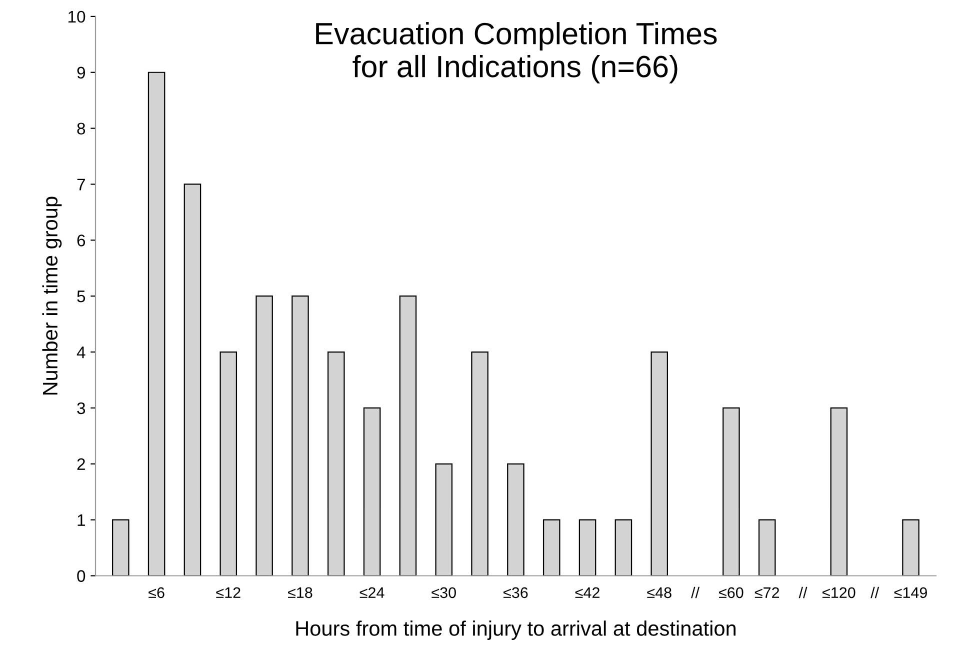 The image size is (955, 658). What do you see at coordinates (81, 520) in the screenshot?
I see `y-tick-label: 1` at bounding box center [81, 520].